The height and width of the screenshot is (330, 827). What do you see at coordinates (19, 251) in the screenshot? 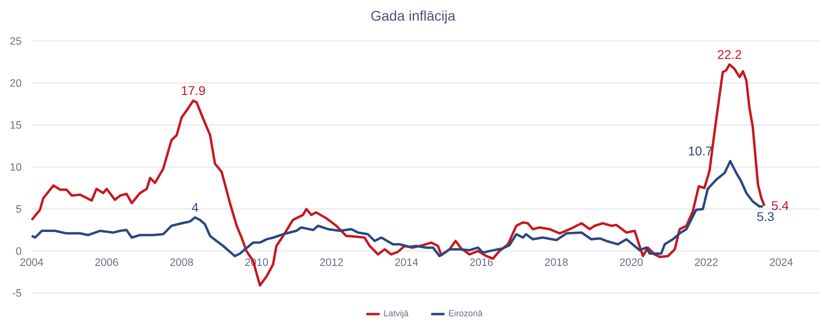
I see `y-tick-label: 0` at bounding box center [19, 251].